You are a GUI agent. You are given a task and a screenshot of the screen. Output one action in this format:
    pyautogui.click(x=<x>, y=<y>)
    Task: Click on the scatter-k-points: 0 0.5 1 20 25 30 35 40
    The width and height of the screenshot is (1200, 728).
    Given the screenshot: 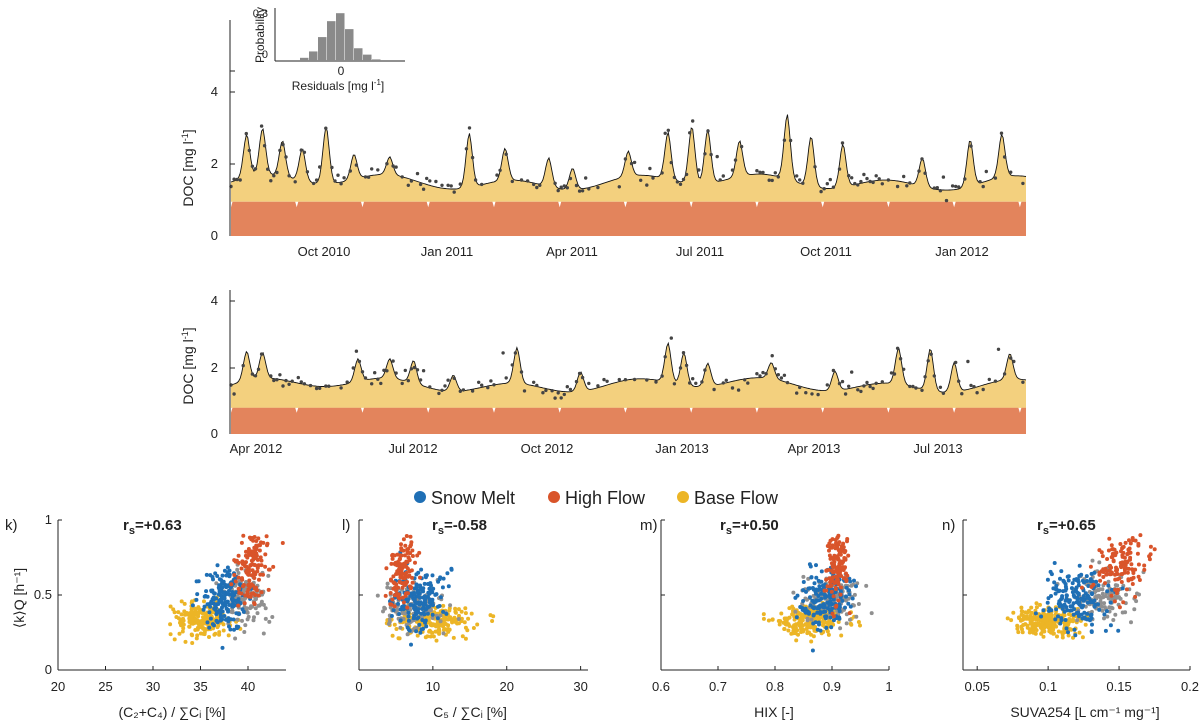 What is the action you would take?
    pyautogui.click(x=160, y=603)
    